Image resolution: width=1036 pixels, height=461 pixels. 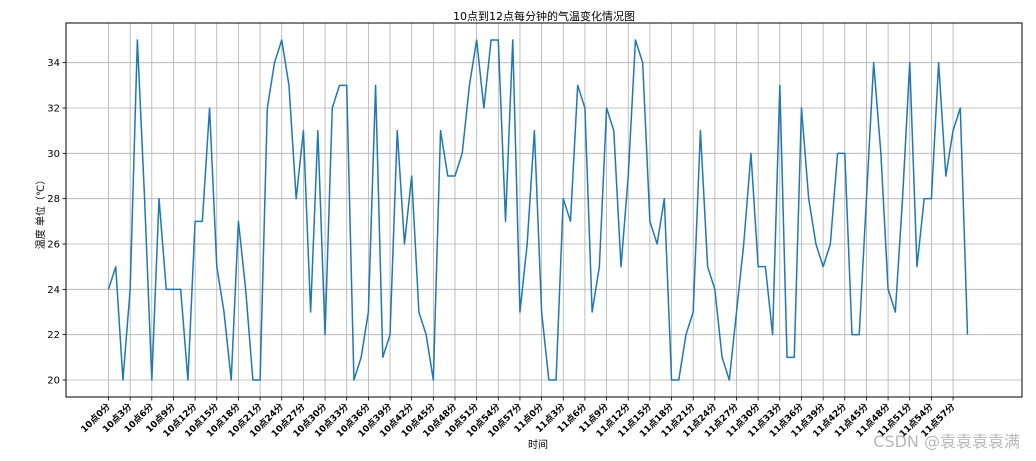 I want to click on y-tick-label: 32, so click(x=53, y=109).